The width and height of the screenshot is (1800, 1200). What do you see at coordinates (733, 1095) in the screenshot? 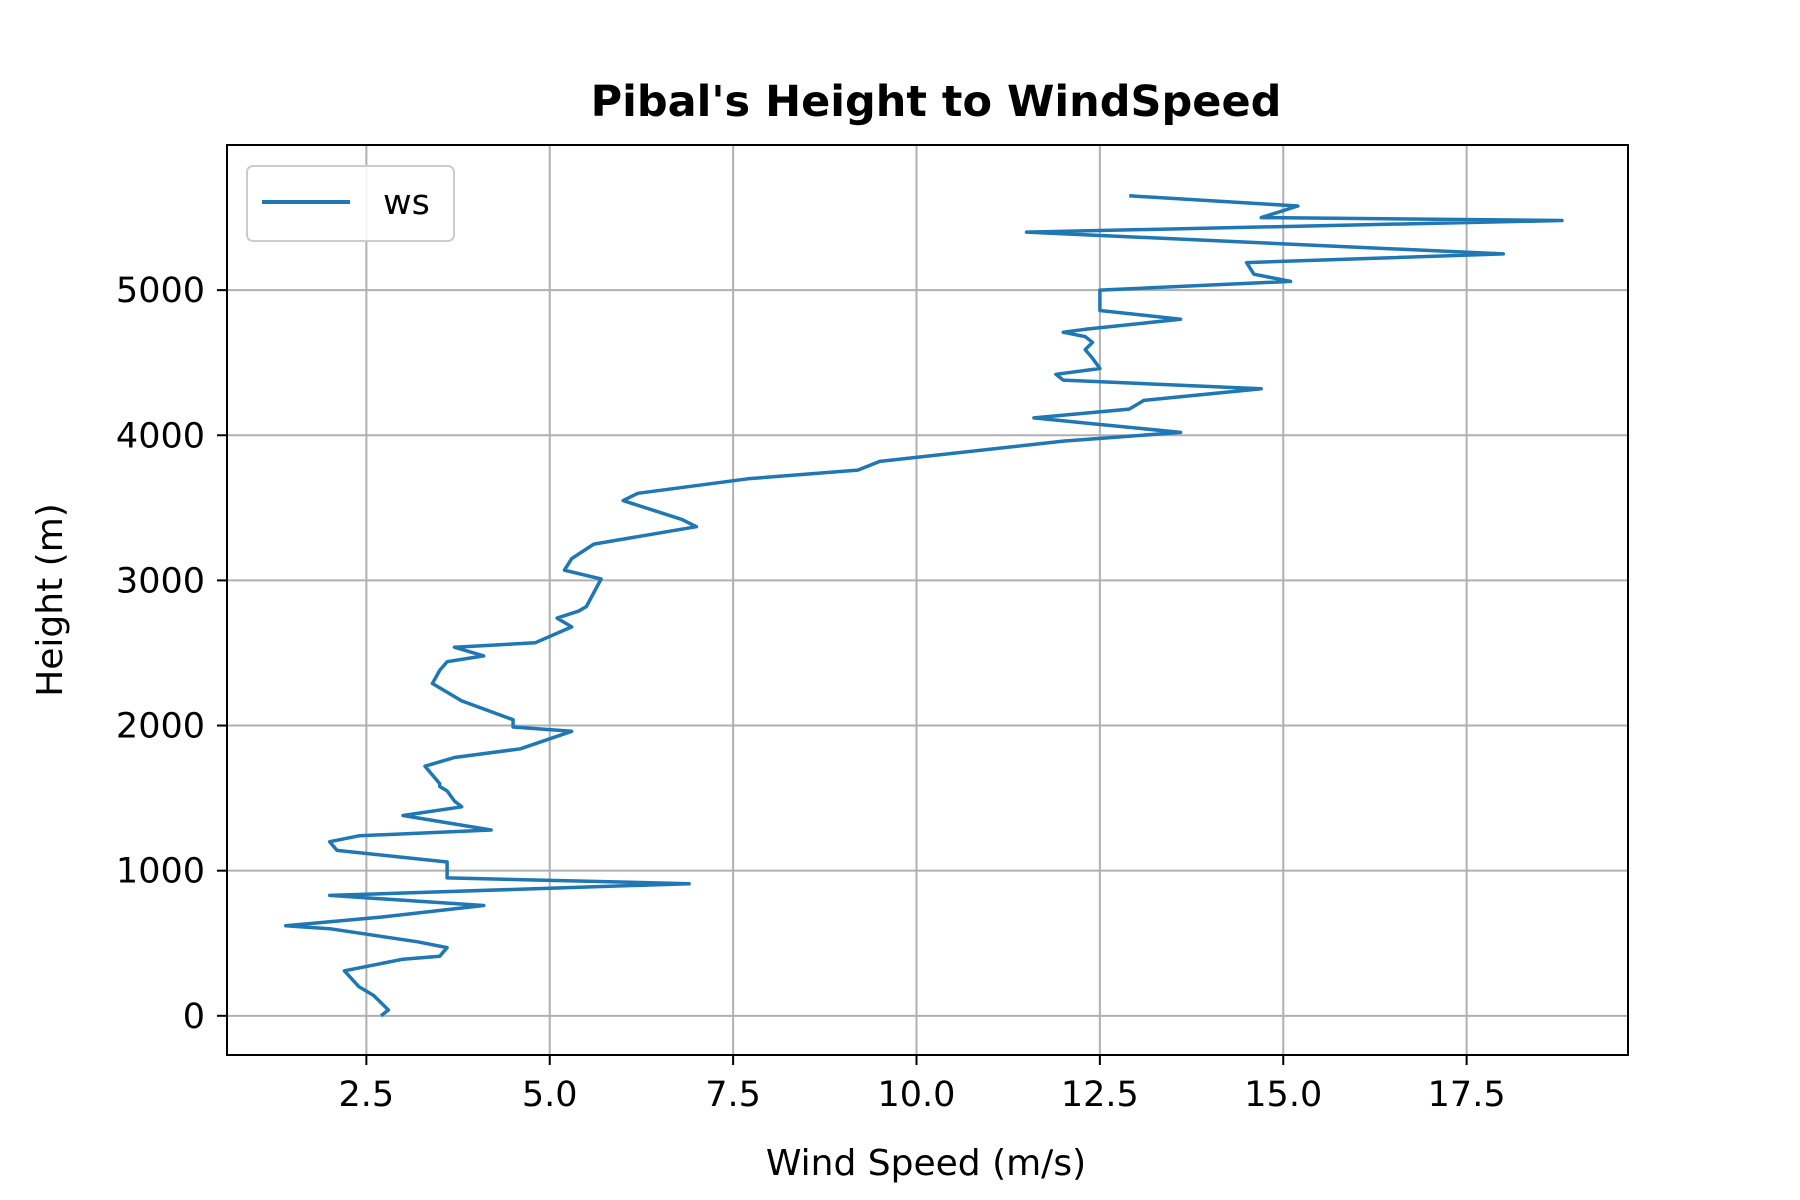
I see `x-tick-label: 7.5` at bounding box center [733, 1095].